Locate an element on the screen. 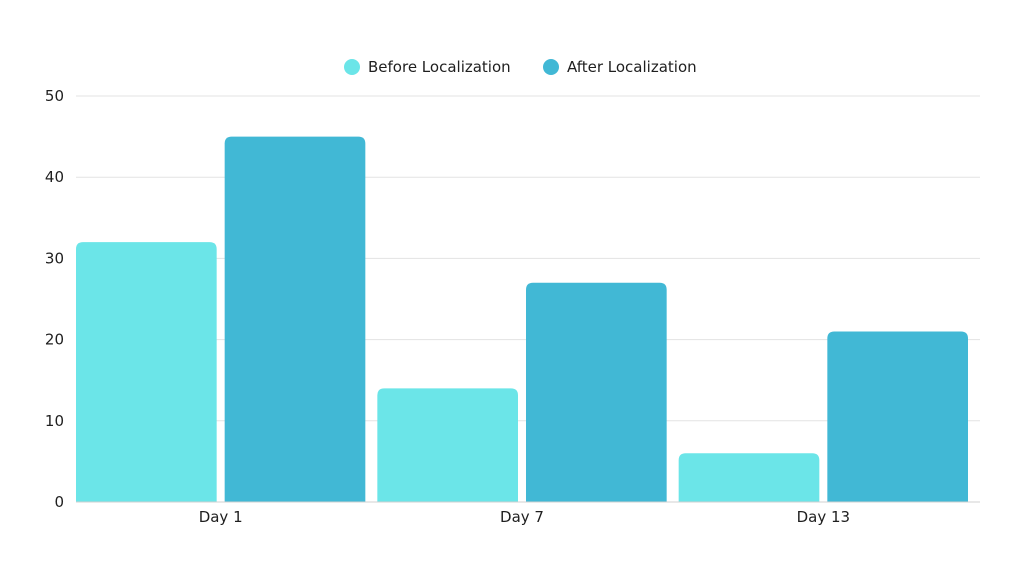 Image resolution: width=1024 pixels, height=576 pixels. y-tick-label: 20 is located at coordinates (54, 340).